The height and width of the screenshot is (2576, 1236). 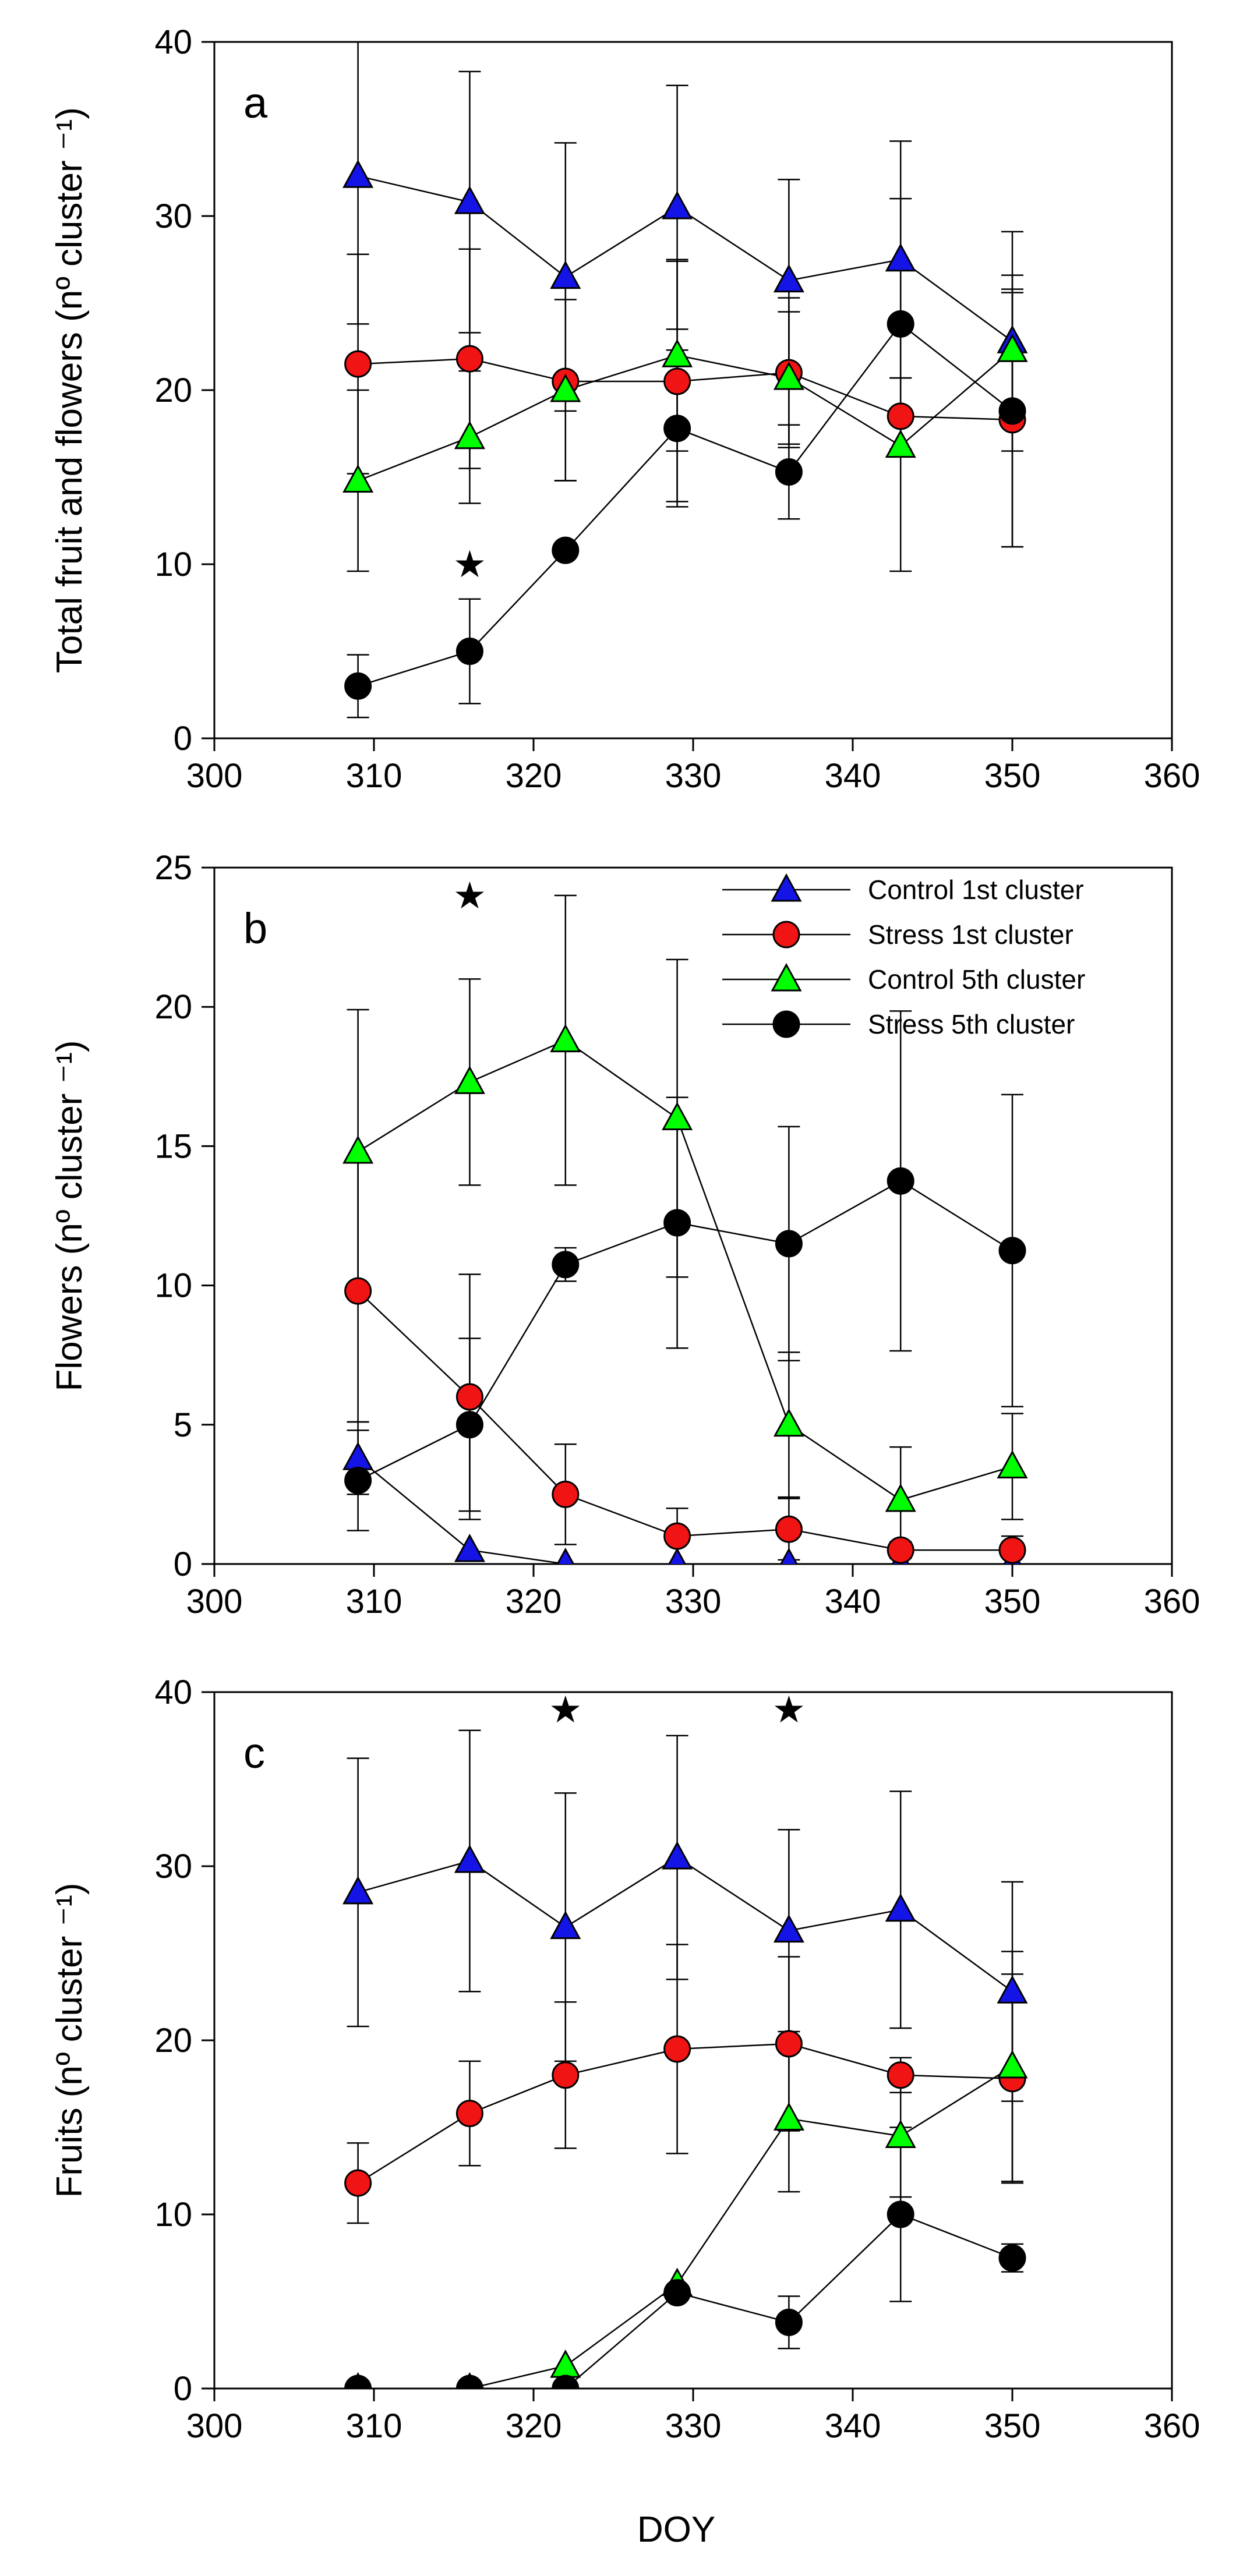 I want to click on y-axis-title: Total fruit and flowers (nº cluster ⁻¹), so click(x=70, y=390).